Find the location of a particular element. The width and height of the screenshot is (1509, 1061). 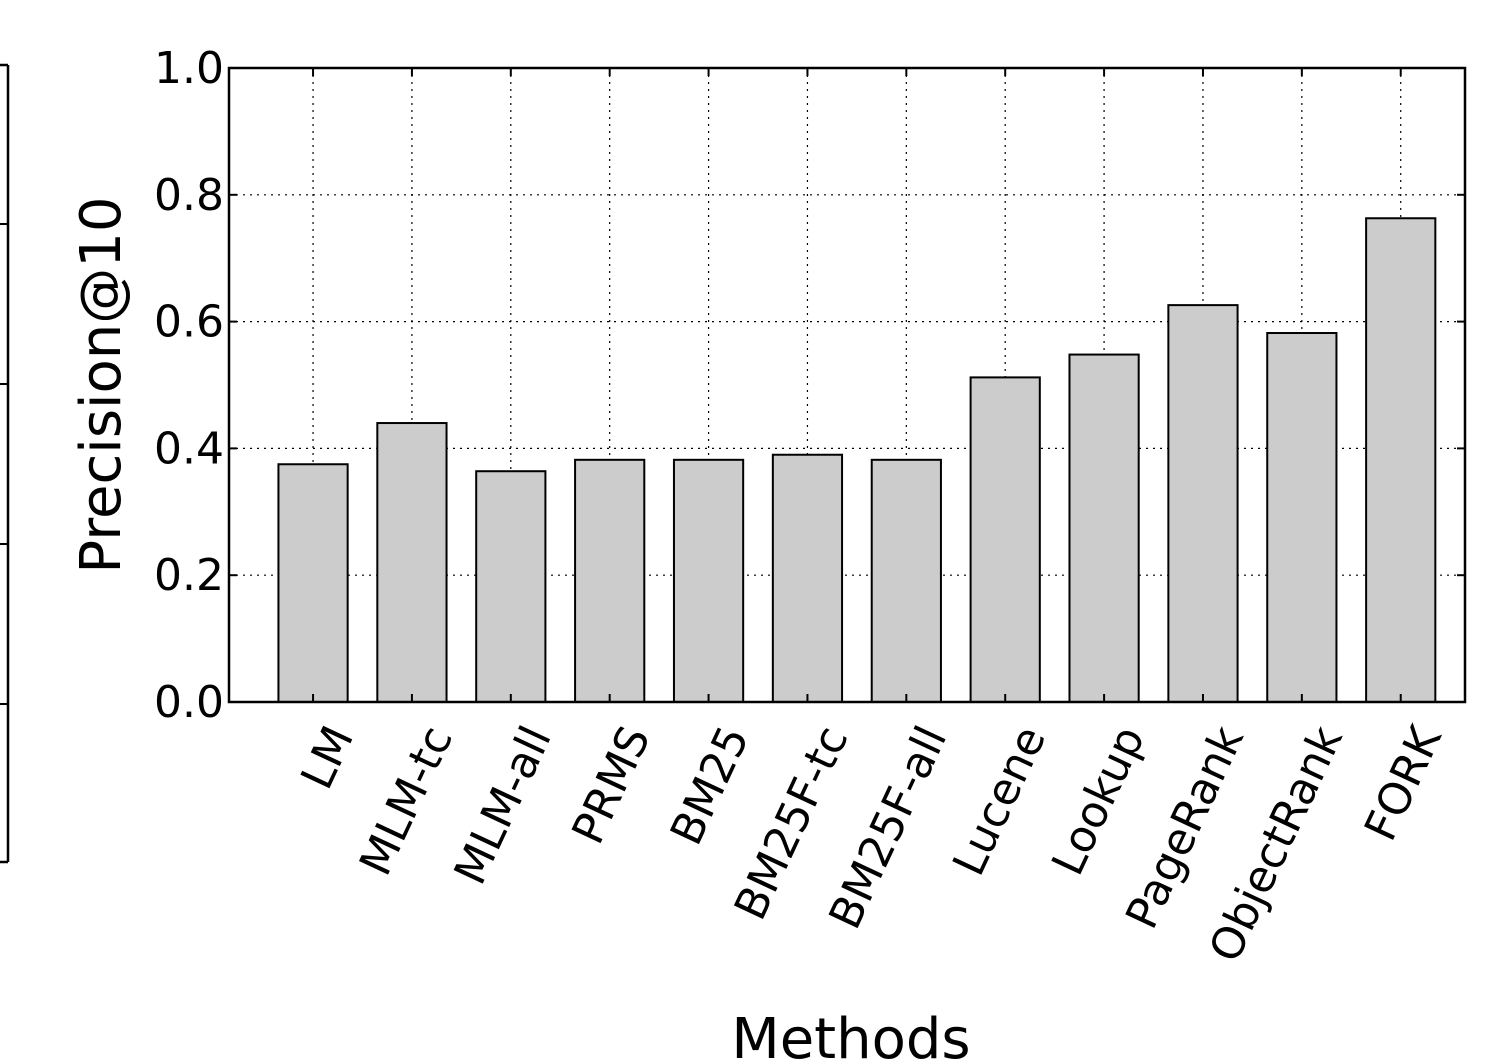

y-tick-label: 0.4 is located at coordinates (189, 448).